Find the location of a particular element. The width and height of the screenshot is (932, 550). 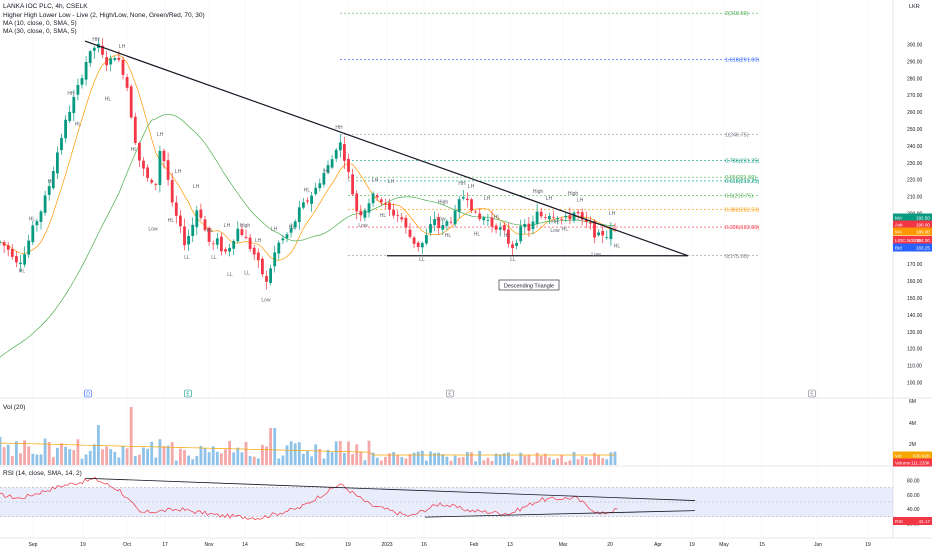

fib-level-label: 0.236(192.00) is located at coordinates (742, 228).